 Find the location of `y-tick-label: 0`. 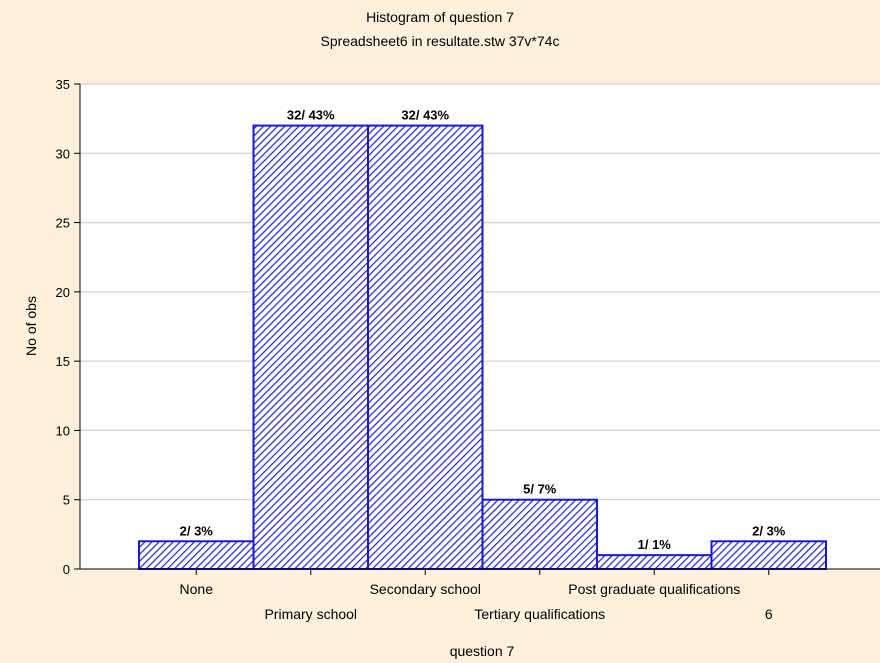

y-tick-label: 0 is located at coordinates (66, 569).